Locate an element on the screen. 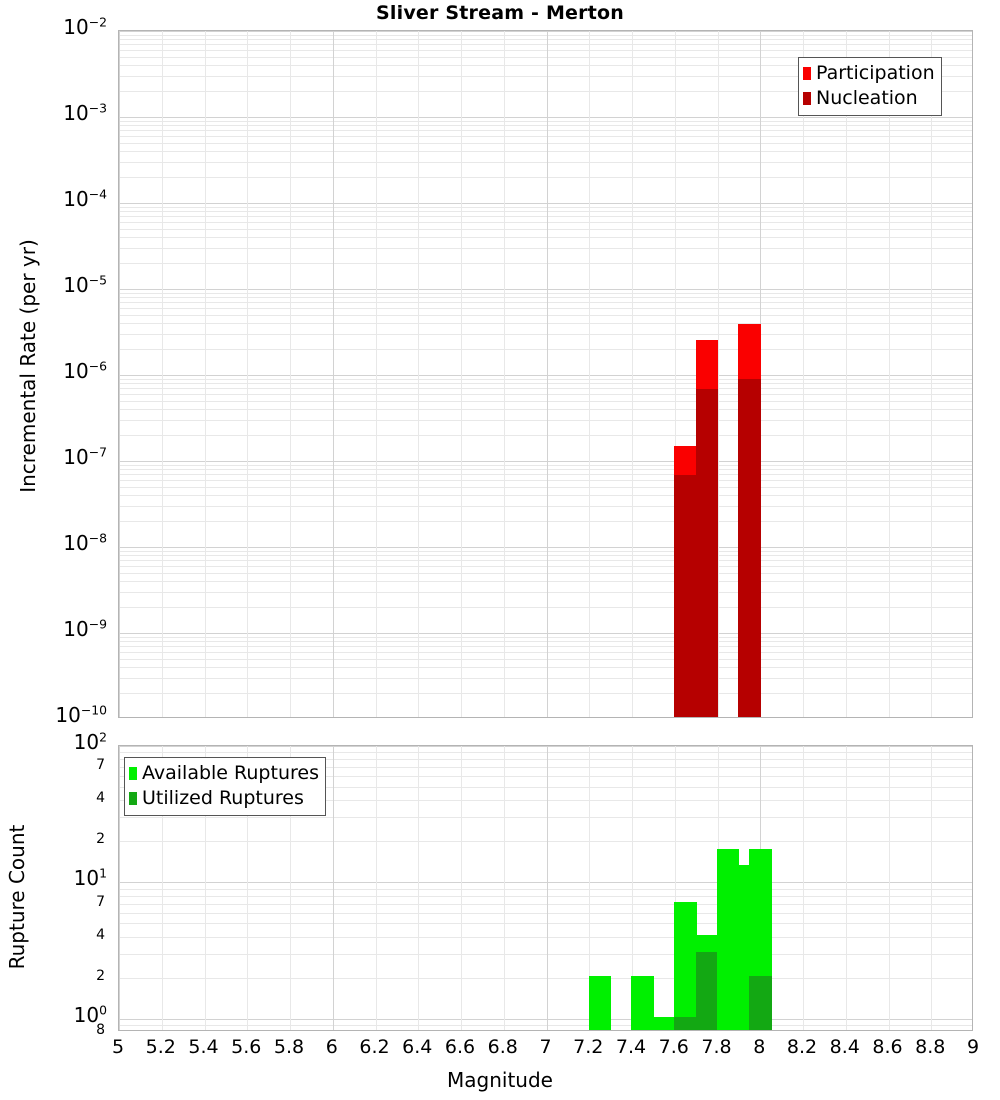  ruptures-legend: Available Ruptures Utilized Ruptures is located at coordinates (225, 786).